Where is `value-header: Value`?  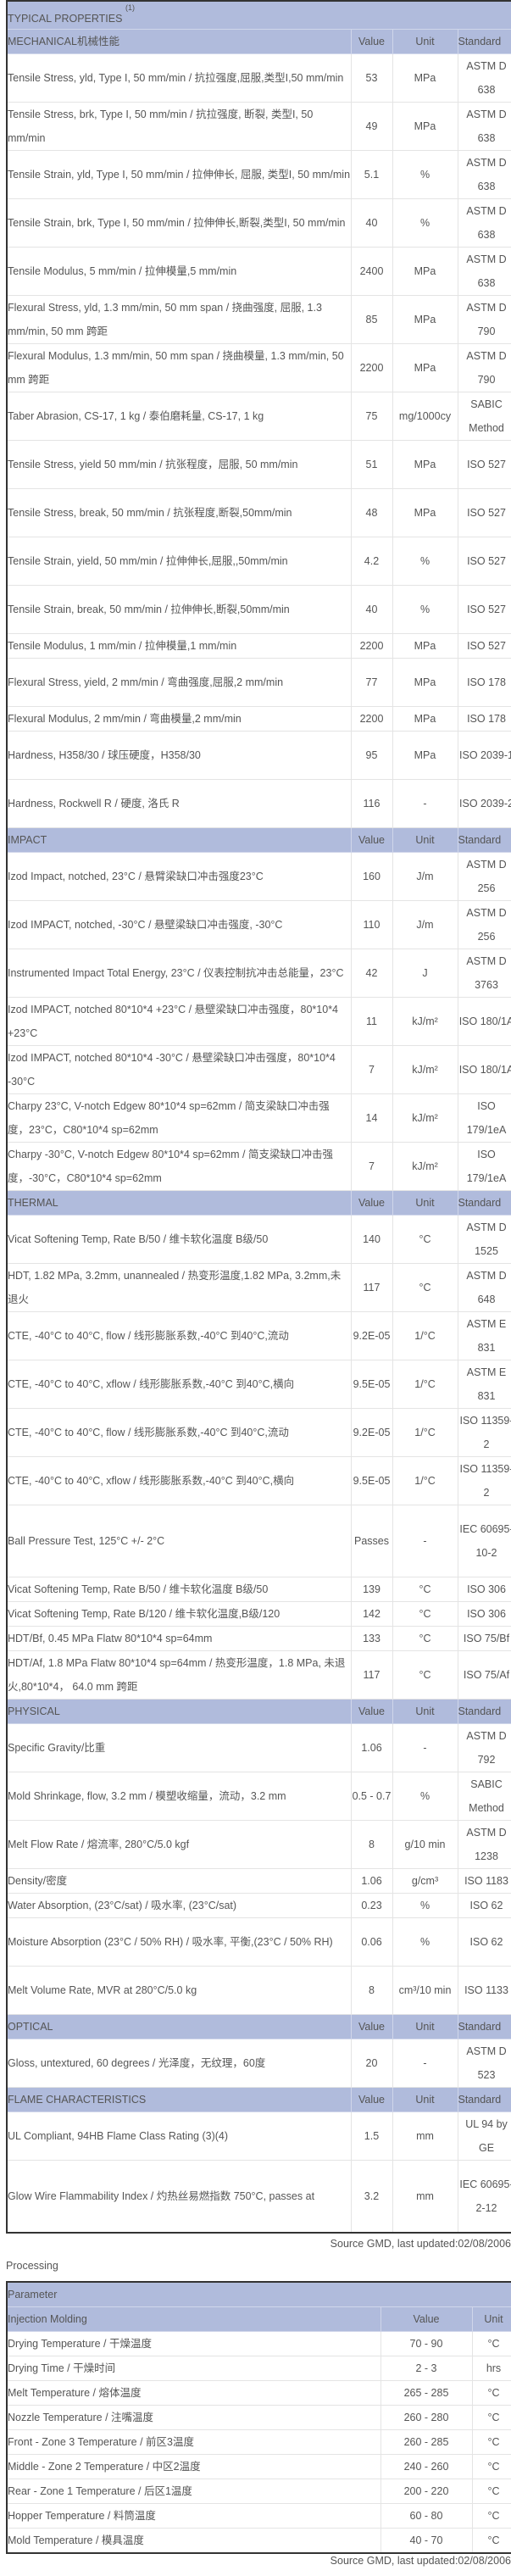 value-header: Value is located at coordinates (372, 41).